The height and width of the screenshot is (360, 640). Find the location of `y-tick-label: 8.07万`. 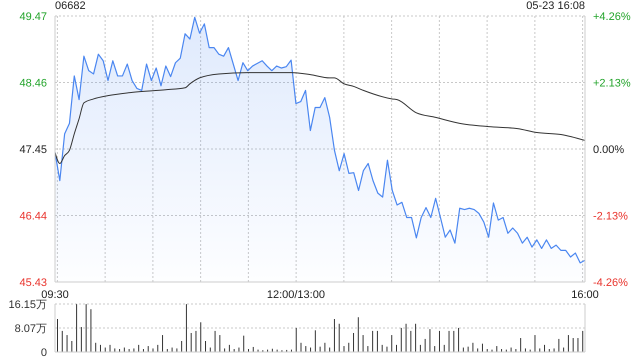

y-tick-label: 8.07万 is located at coordinates (30, 329).